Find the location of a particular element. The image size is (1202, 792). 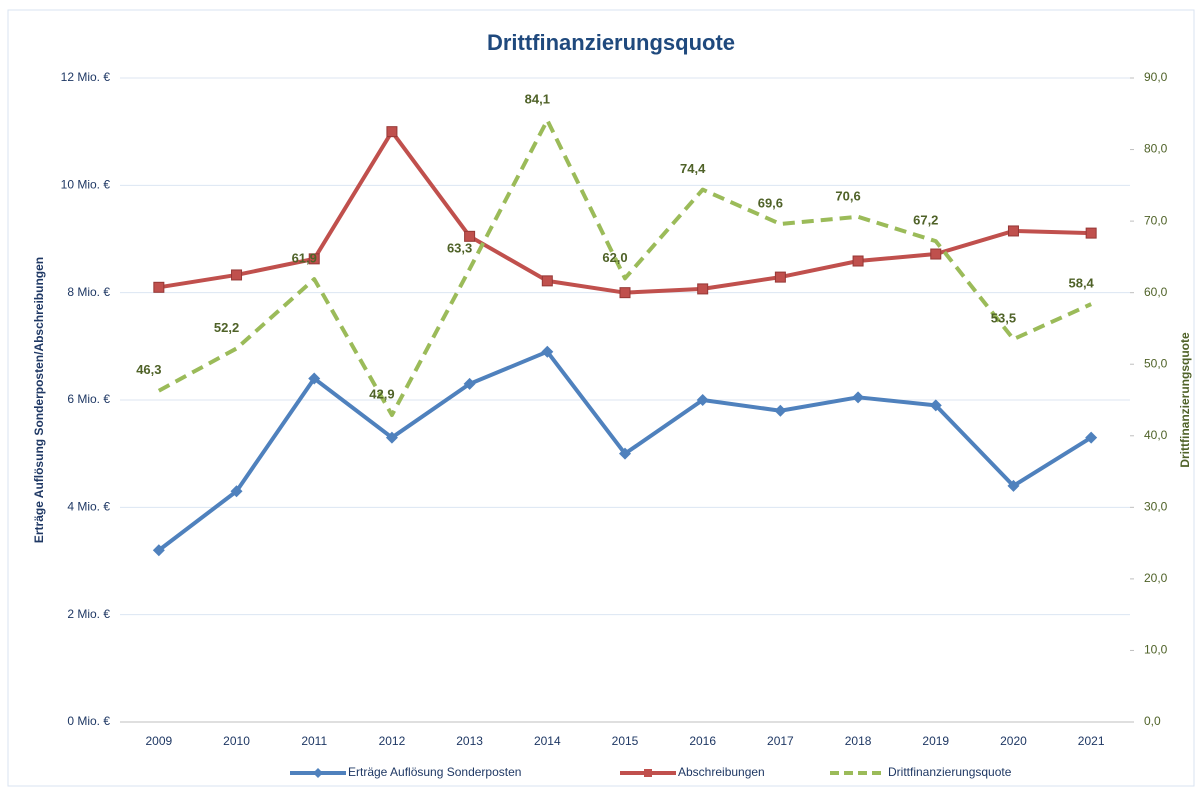

y2-axis-label: Drittfinanzierungsquote is located at coordinates (1185, 400).